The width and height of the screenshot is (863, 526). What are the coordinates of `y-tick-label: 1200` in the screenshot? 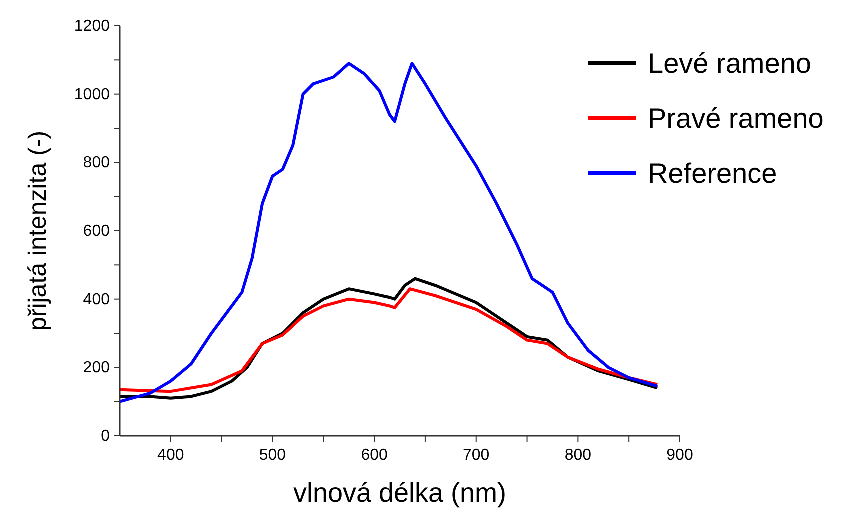 It's located at (92, 26).